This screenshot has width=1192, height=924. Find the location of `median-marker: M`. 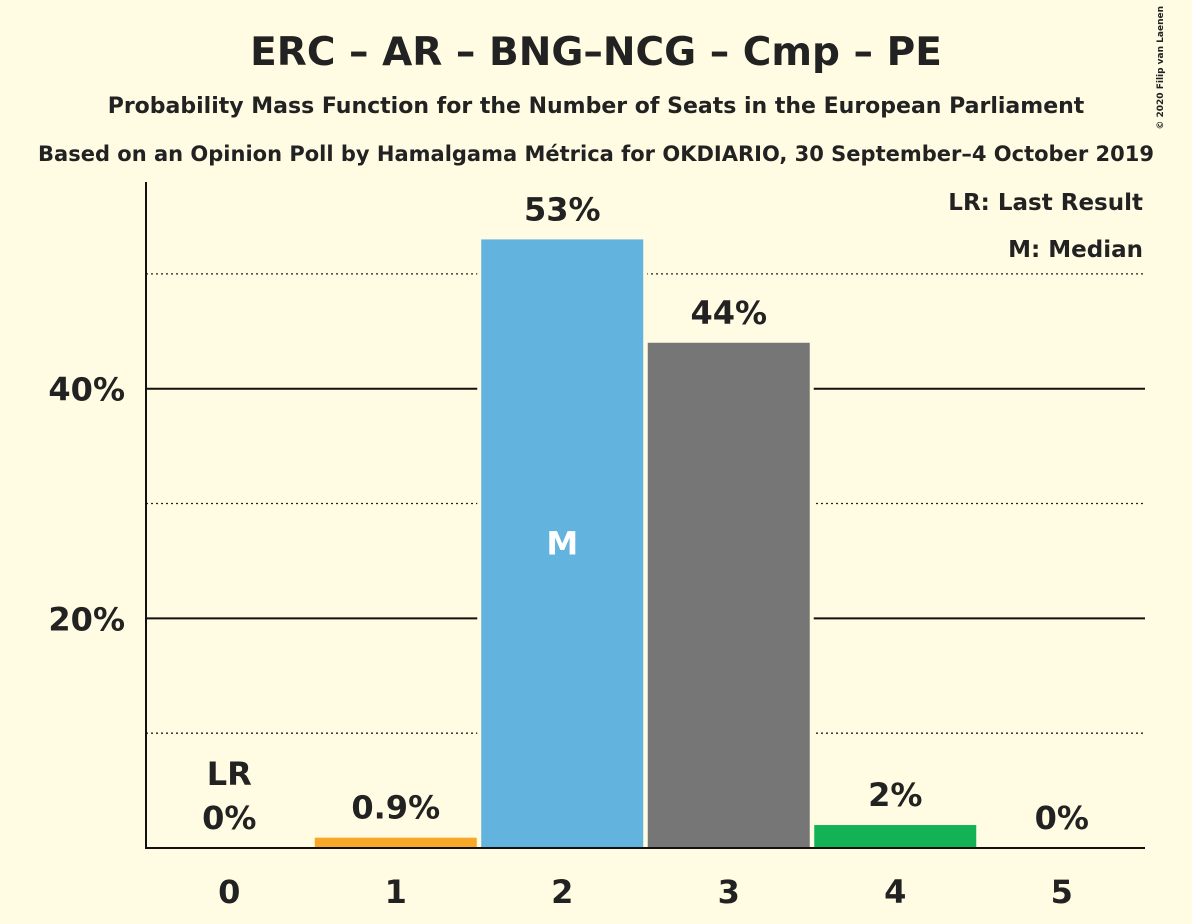

median-marker: M is located at coordinates (562, 544).